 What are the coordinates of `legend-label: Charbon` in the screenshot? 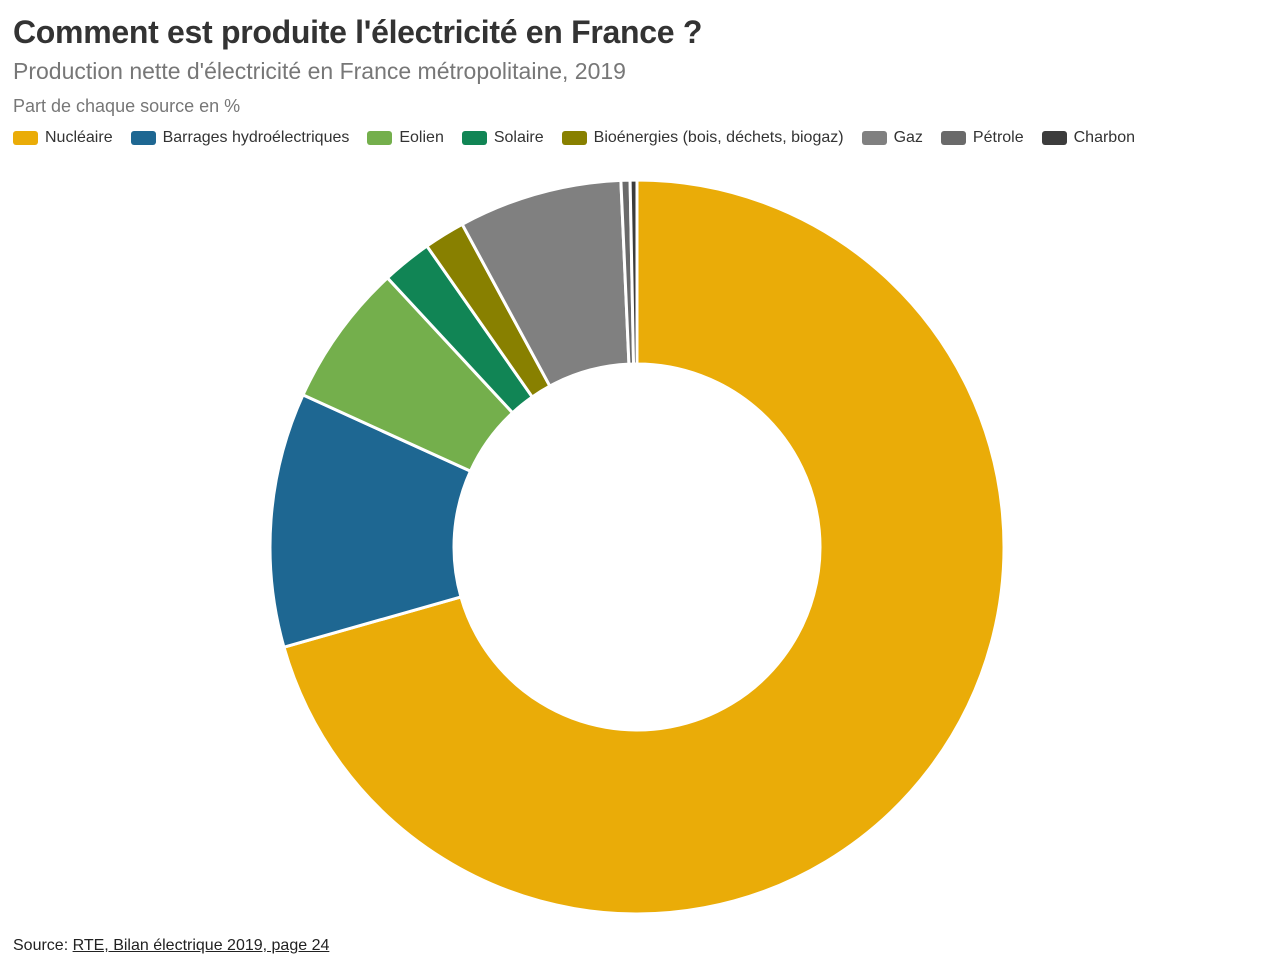 It's located at (1104, 137).